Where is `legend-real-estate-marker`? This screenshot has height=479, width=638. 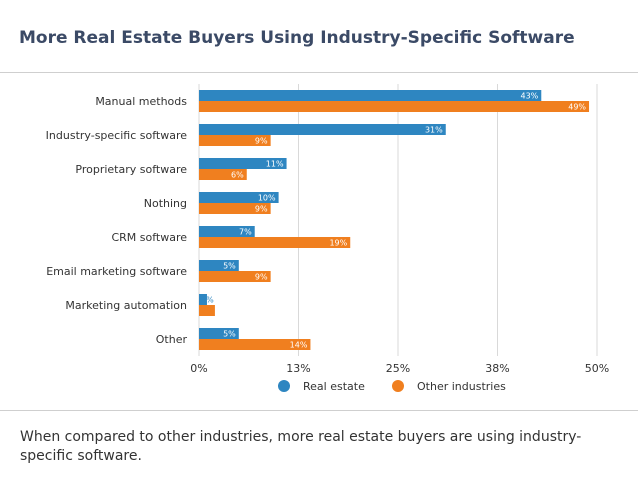
legend-real-estate-marker is located at coordinates (284, 386).